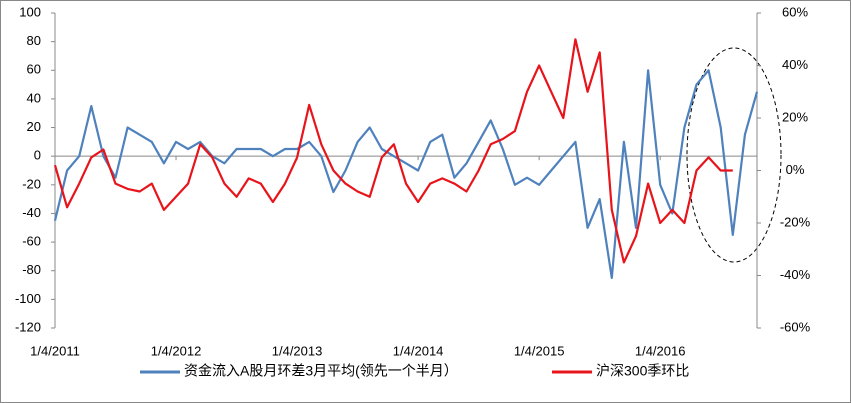  What do you see at coordinates (30, 11) in the screenshot?
I see `y-tick-label: 100` at bounding box center [30, 11].